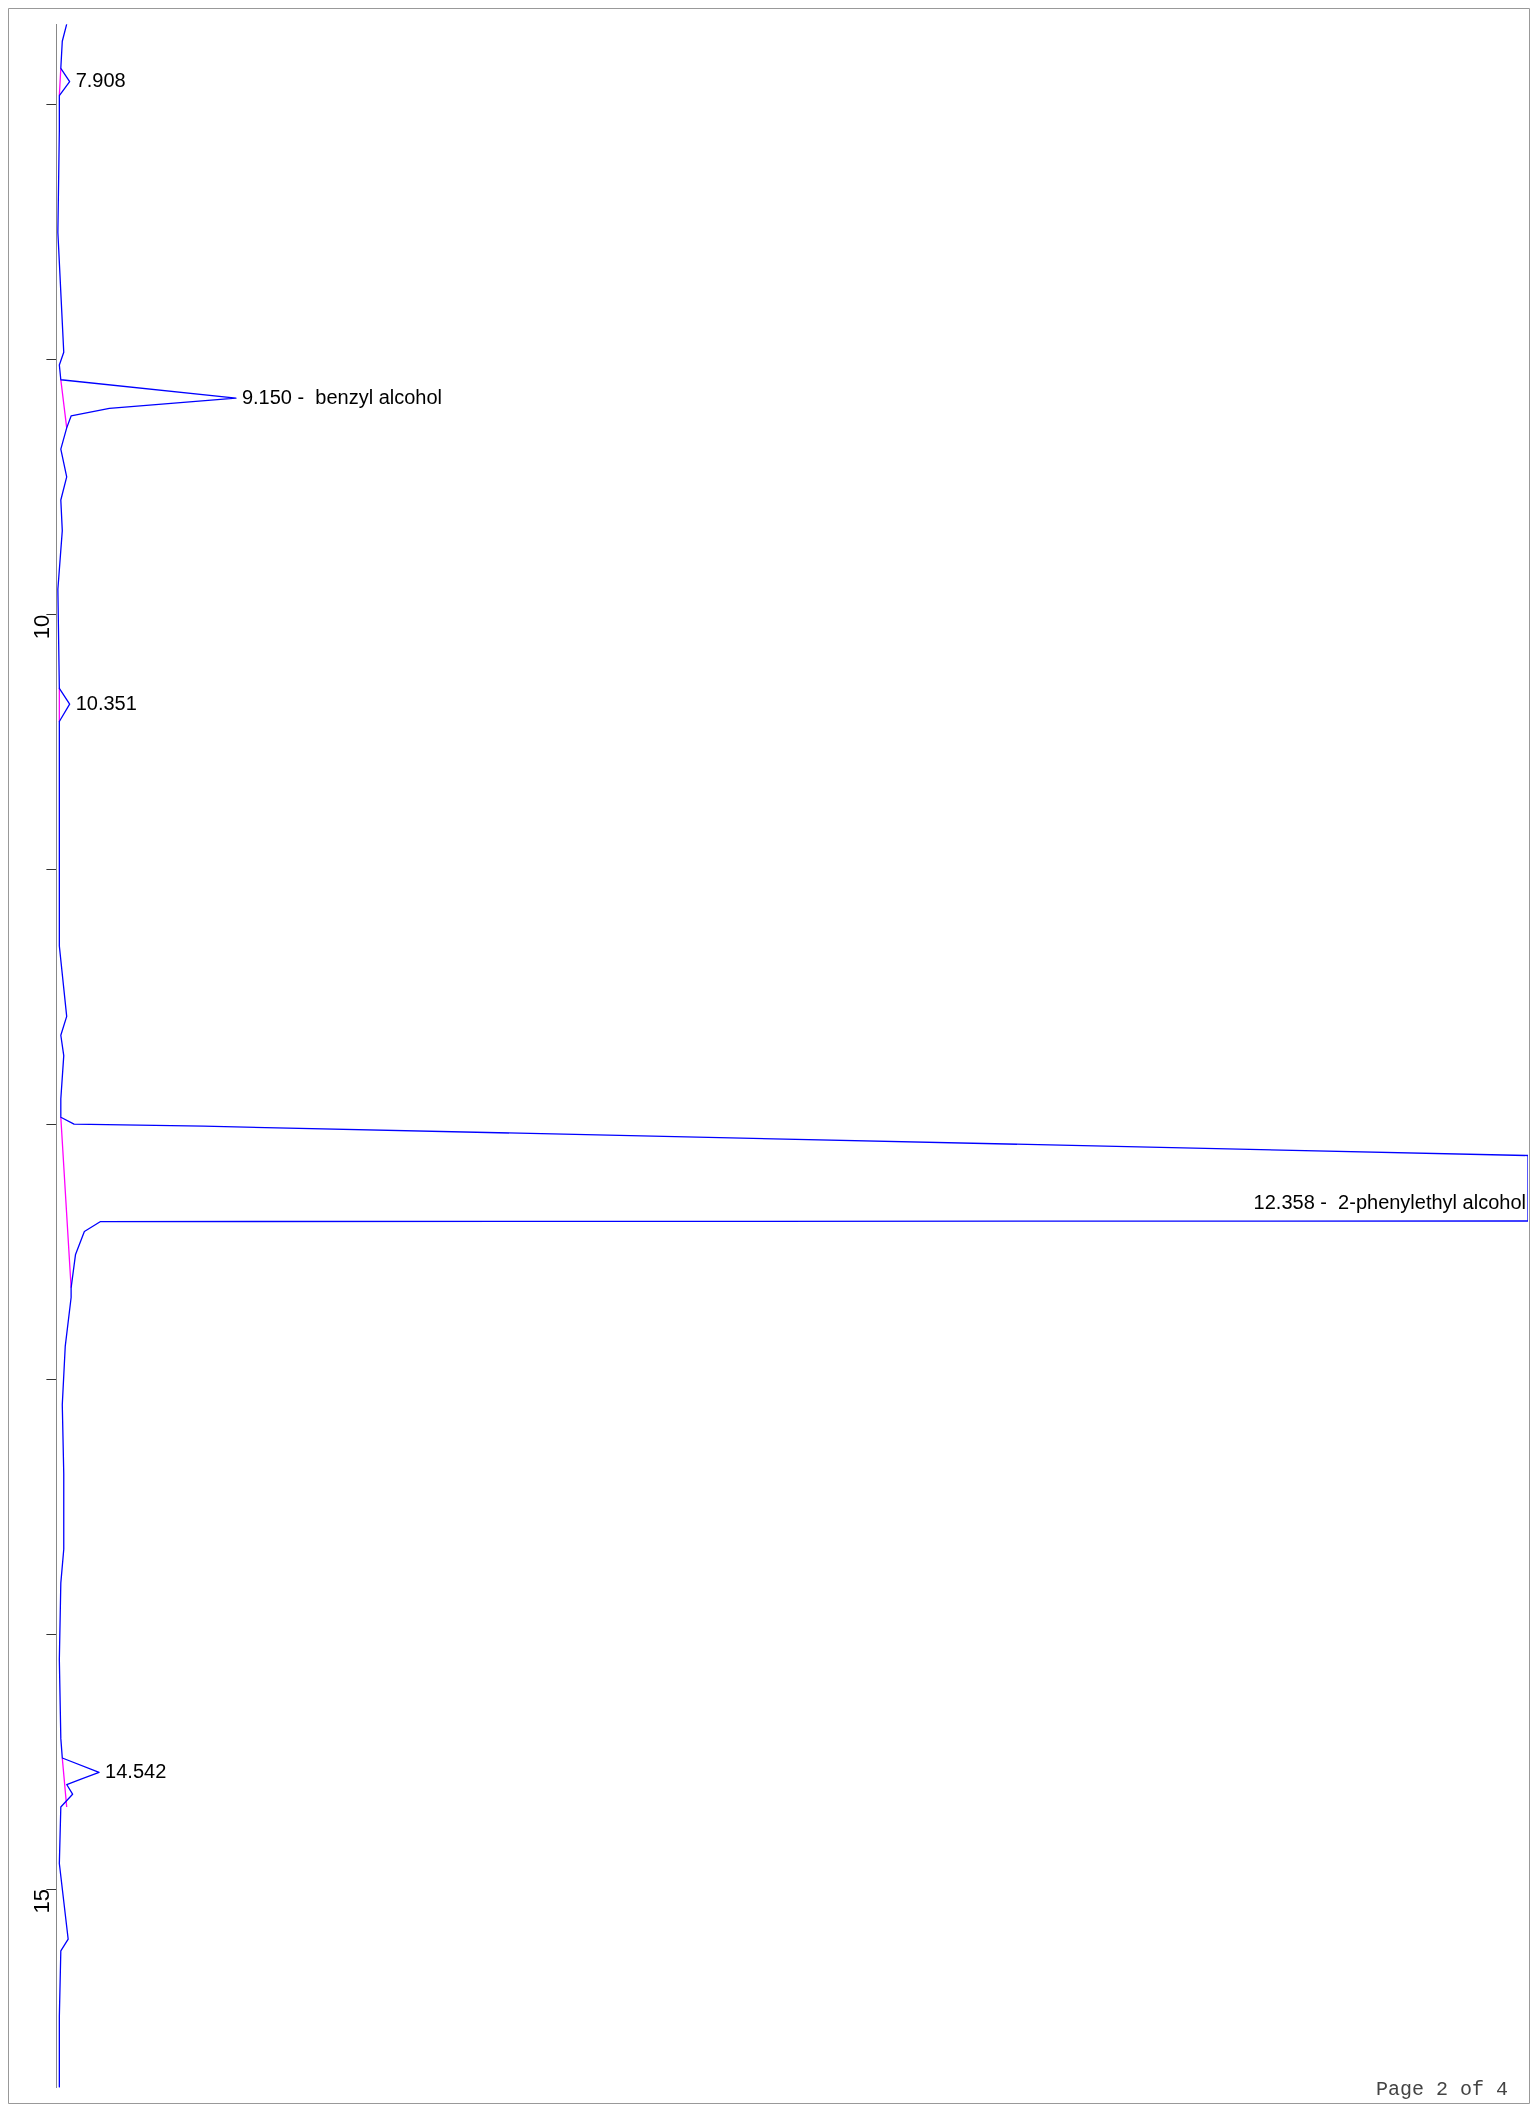 Image resolution: width=1538 pixels, height=2112 pixels. I want to click on annotation: 12.358 - 2-phenylethyl alcohol, so click(1389, 1202).